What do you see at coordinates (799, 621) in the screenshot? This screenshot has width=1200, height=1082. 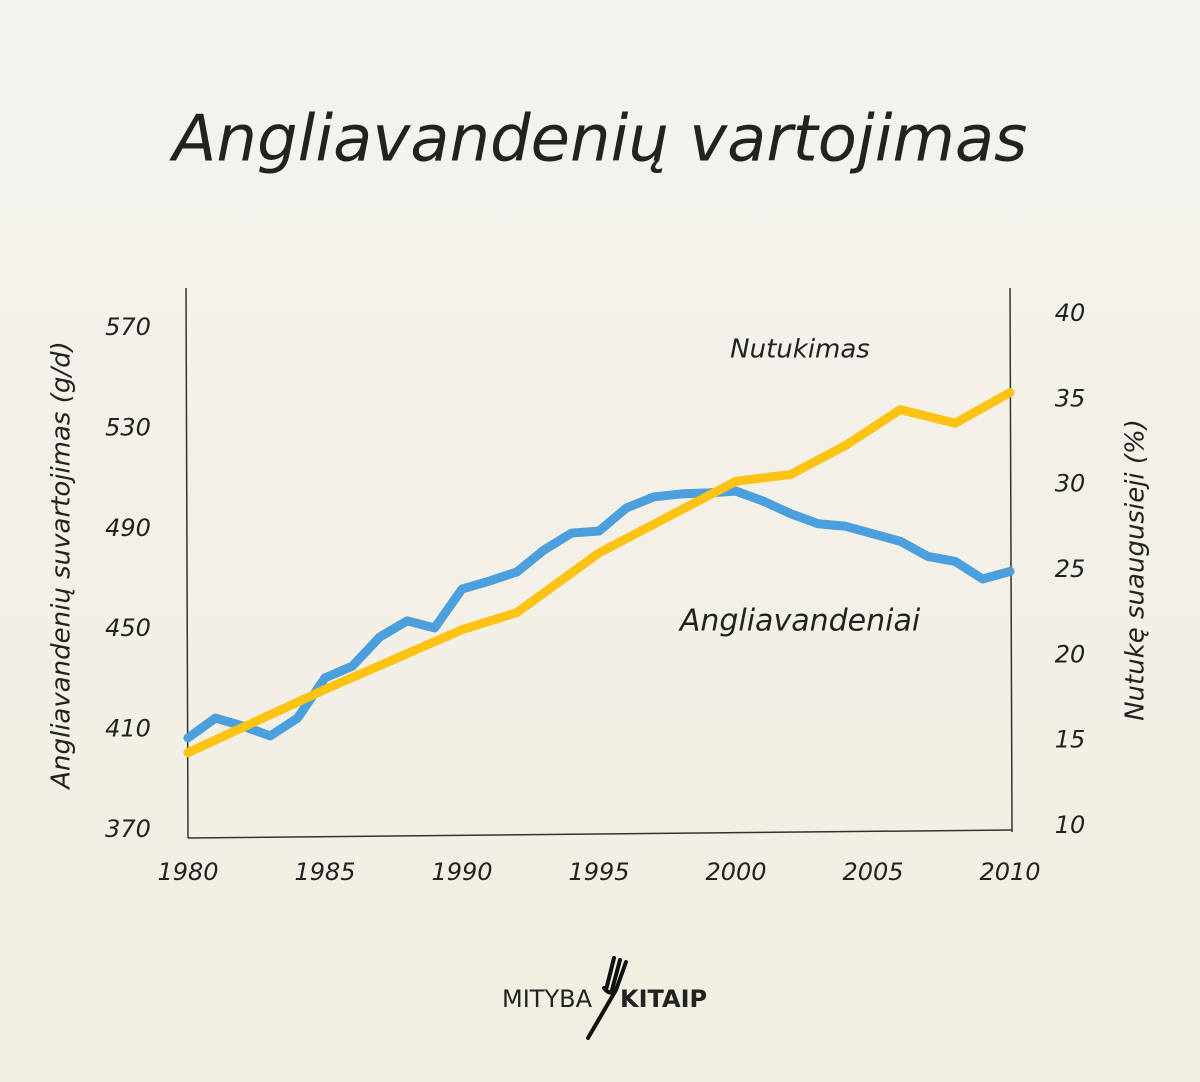 I see `series-label: Angliavandeniai` at bounding box center [799, 621].